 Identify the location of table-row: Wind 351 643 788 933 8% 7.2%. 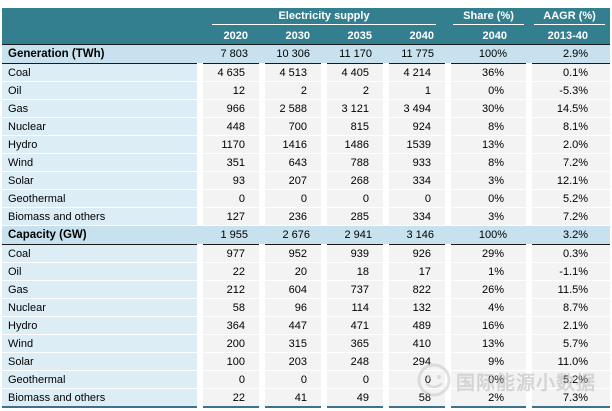
(306, 162).